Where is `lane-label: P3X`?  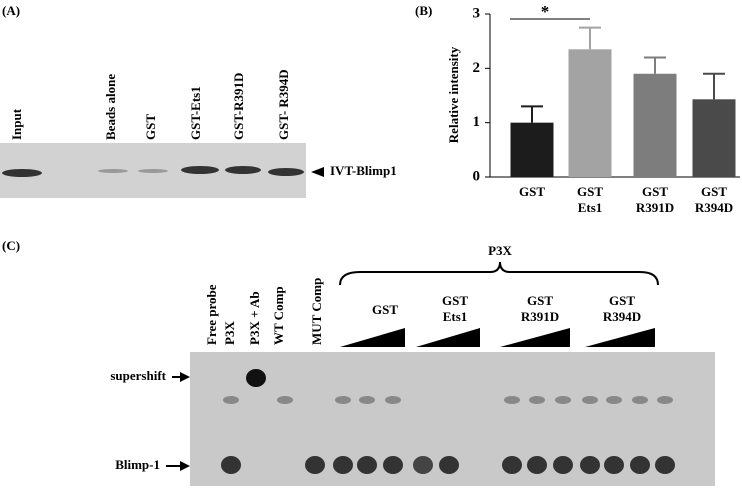
lane-label: P3X is located at coordinates (229, 333).